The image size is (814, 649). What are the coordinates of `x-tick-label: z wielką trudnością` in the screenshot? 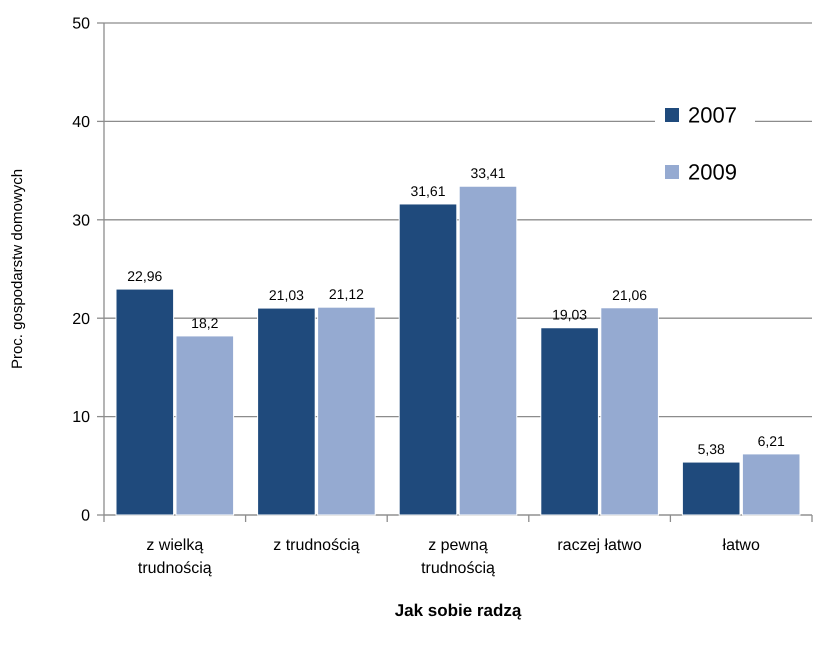 It's located at (175, 557).